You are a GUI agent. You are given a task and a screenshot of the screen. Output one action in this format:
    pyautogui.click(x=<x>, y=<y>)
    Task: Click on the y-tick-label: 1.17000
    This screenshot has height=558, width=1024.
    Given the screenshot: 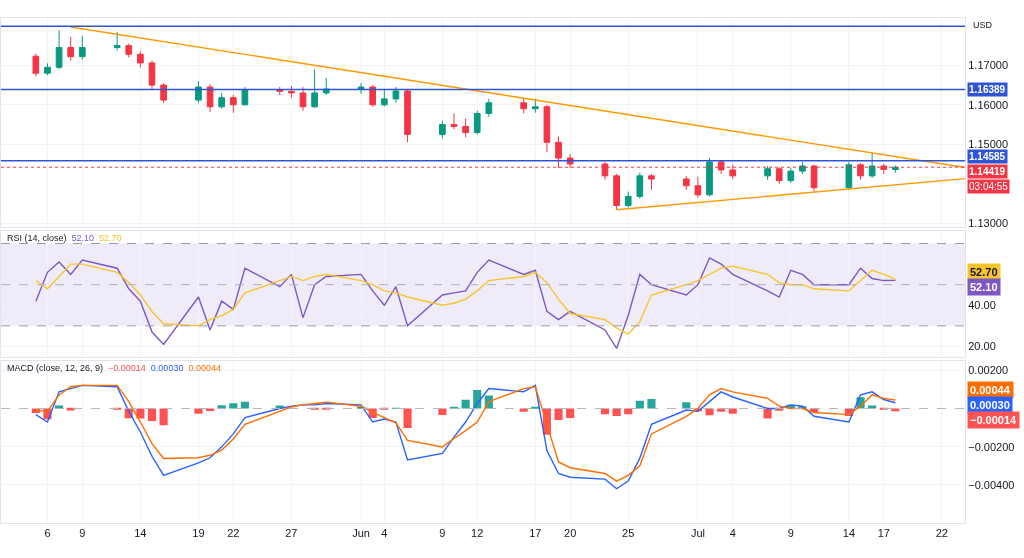 What is the action you would take?
    pyautogui.click(x=988, y=65)
    